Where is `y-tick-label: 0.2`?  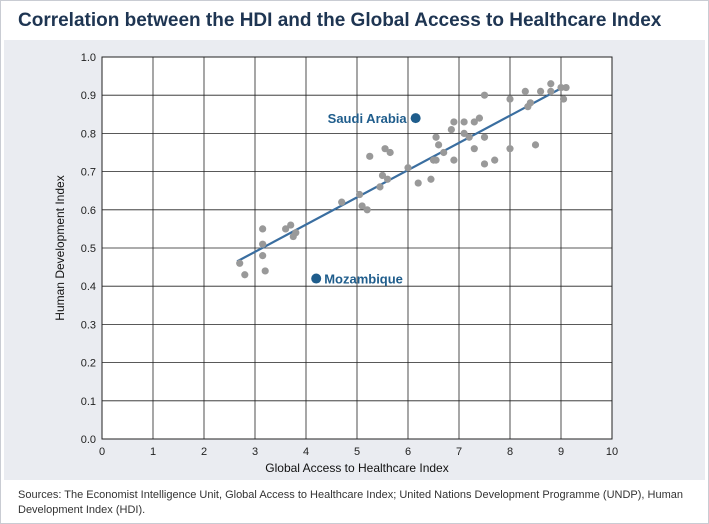
y-tick-label: 0.2 is located at coordinates (88, 364).